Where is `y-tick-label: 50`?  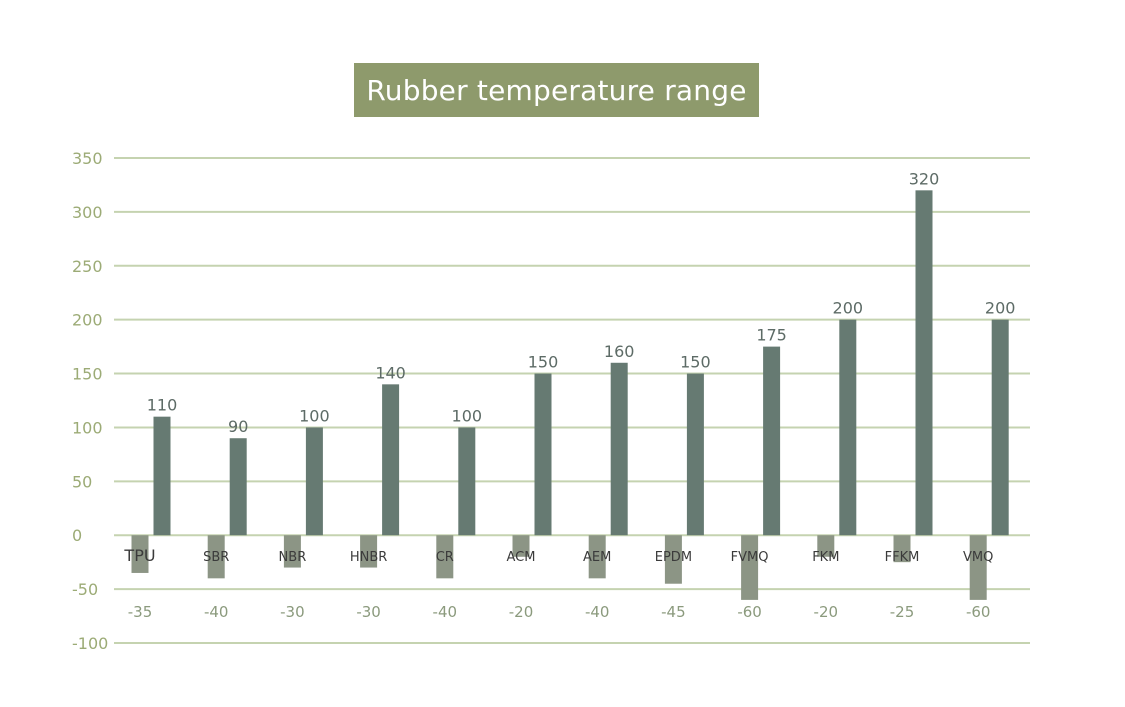 y-tick-label: 50 is located at coordinates (82, 481).